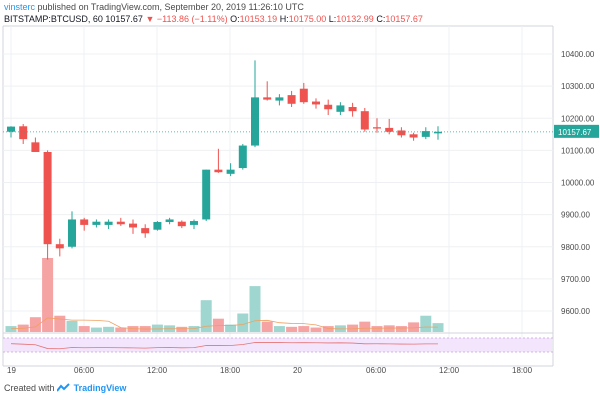  What do you see at coordinates (578, 118) in the screenshot?
I see `price-tick-label: 10200.00` at bounding box center [578, 118].